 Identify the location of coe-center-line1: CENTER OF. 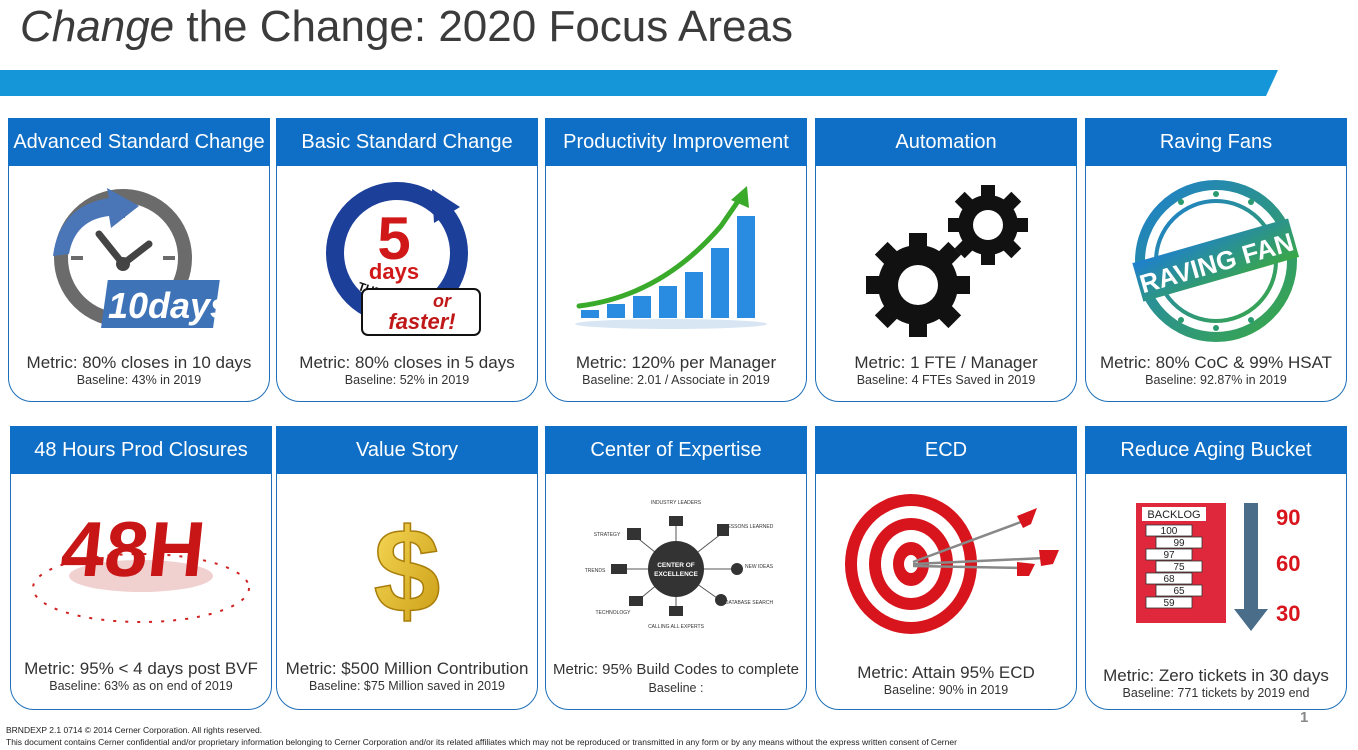
(676, 565).